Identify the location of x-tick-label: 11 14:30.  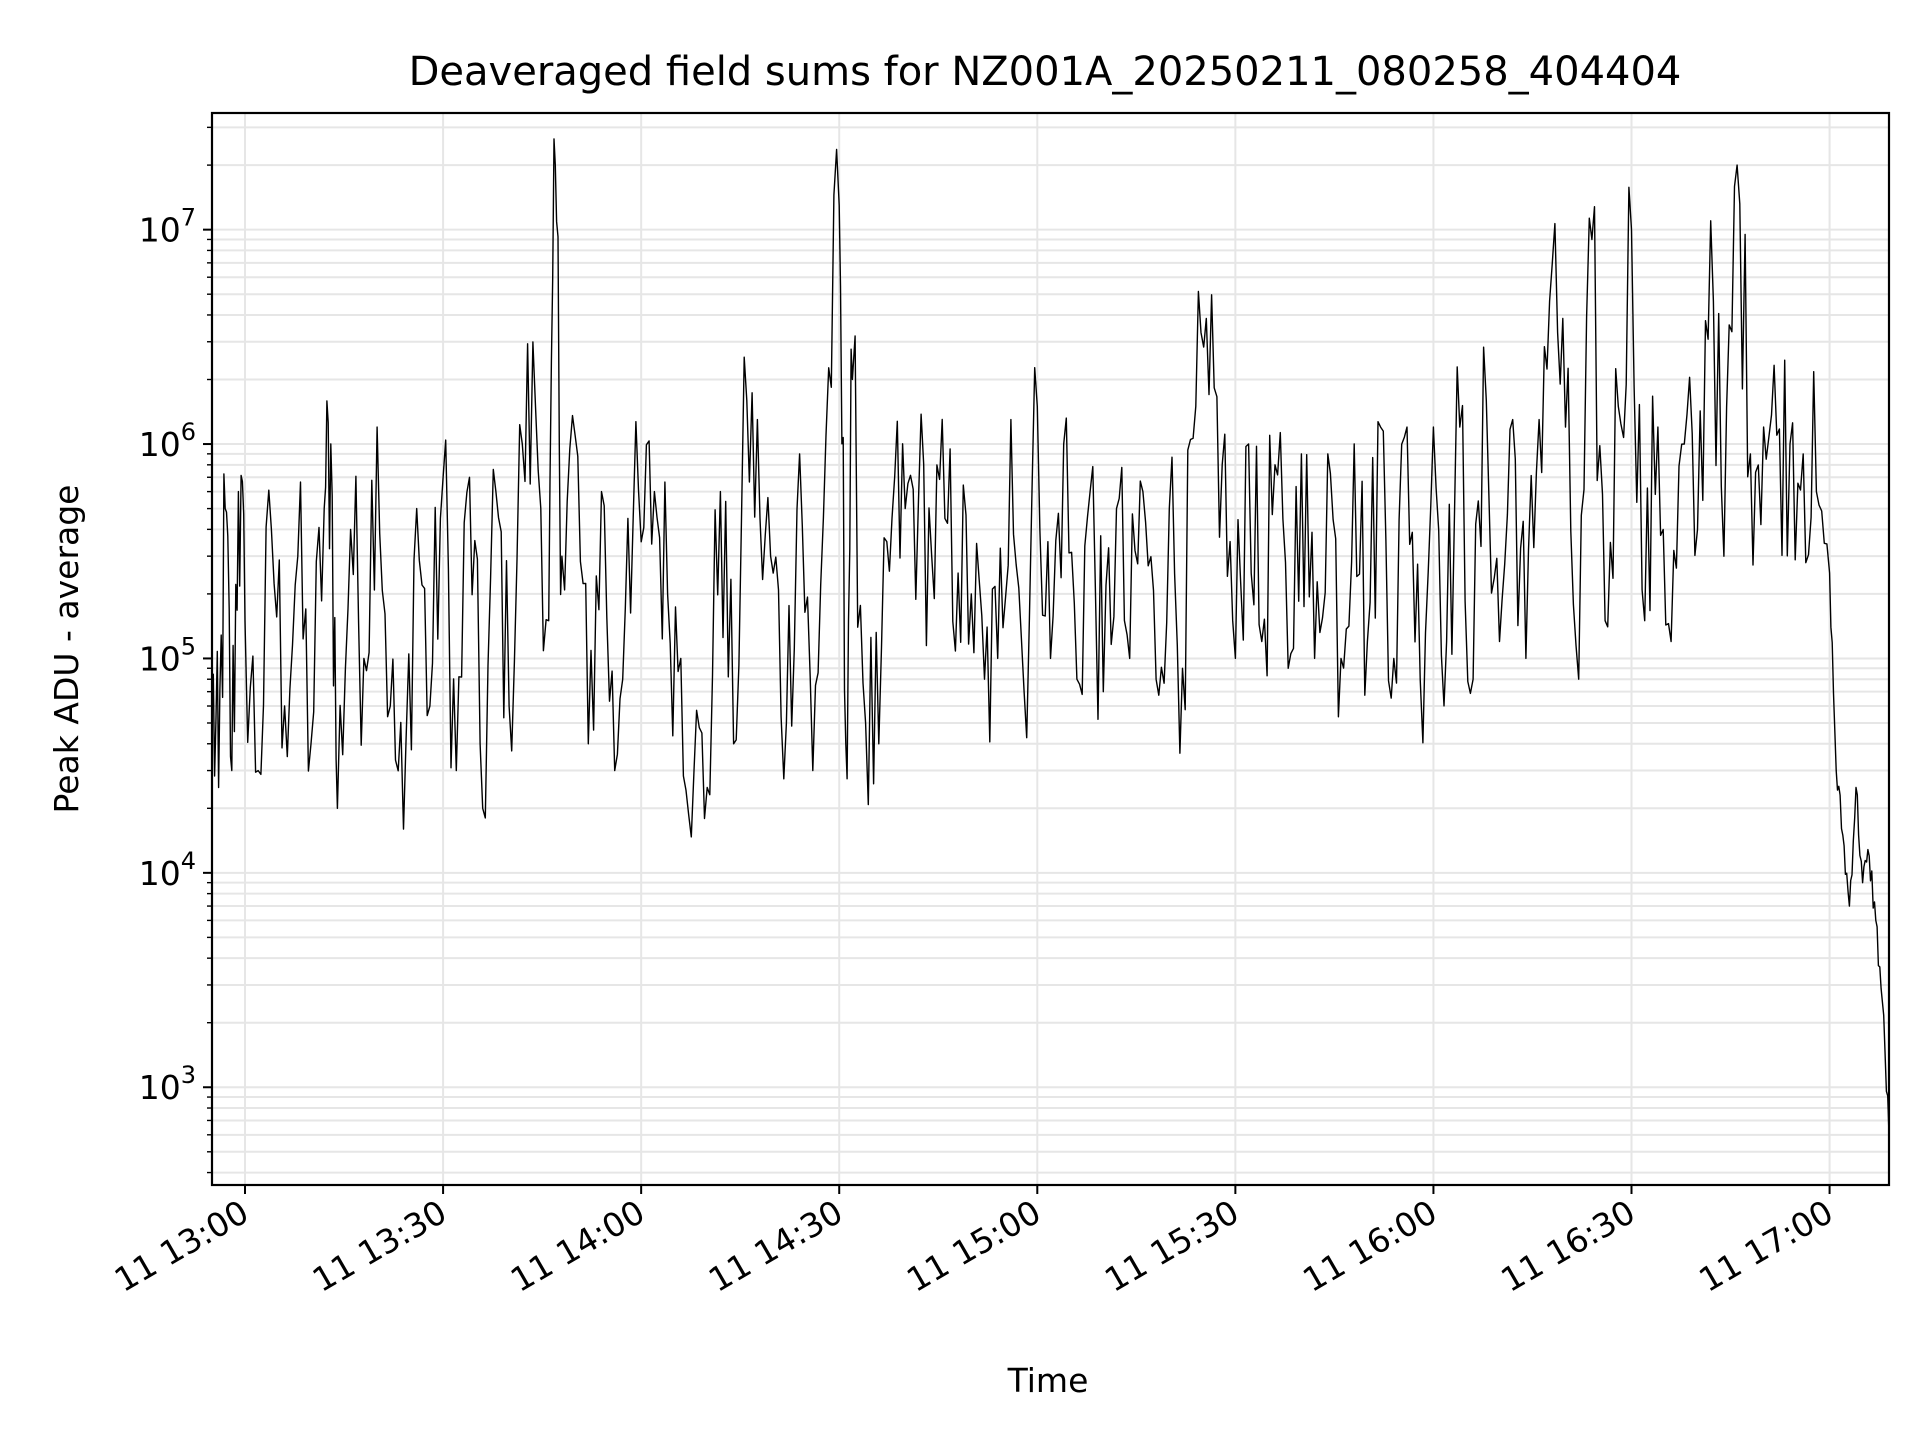
(775, 1246).